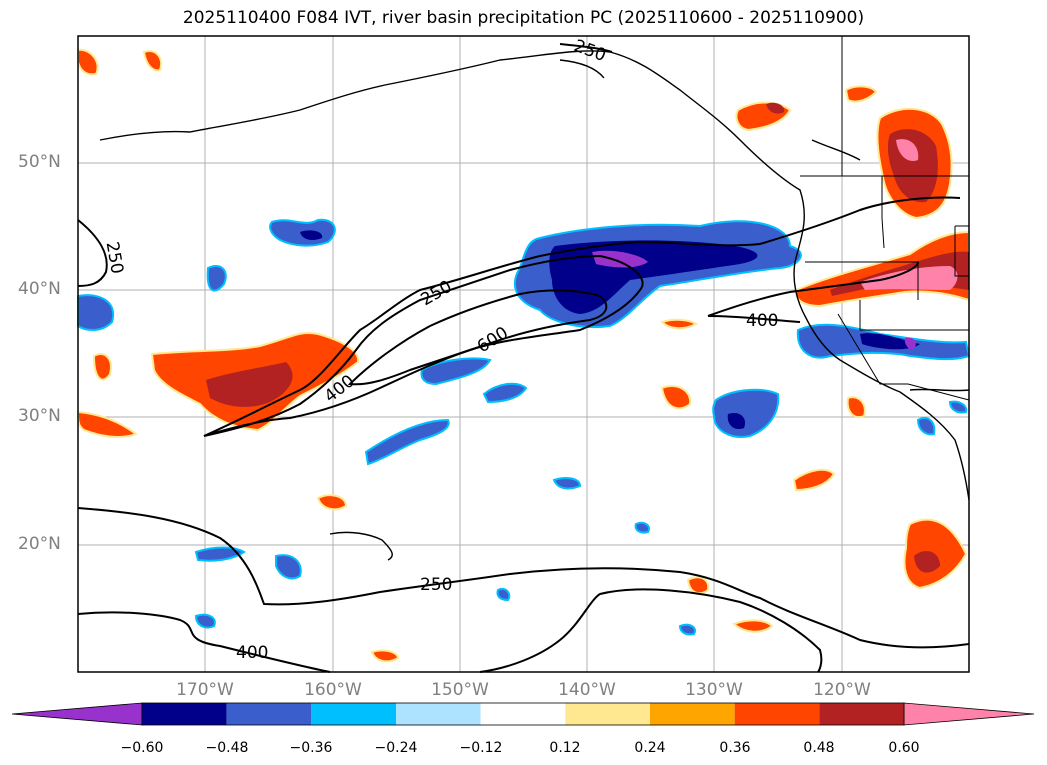  I want to click on lon-label-120w: 120°W, so click(842, 690).